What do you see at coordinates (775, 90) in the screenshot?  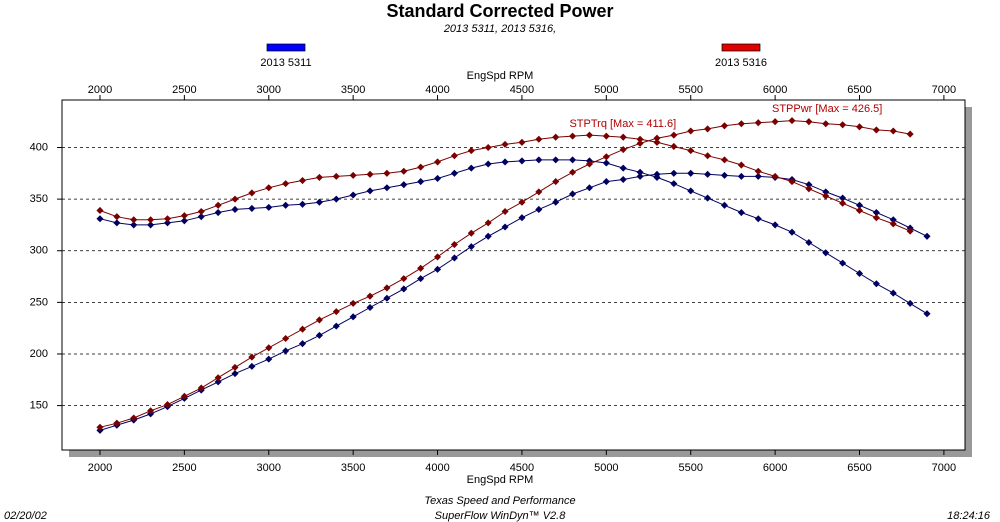 I see `x-tick-label-top: 6000` at bounding box center [775, 90].